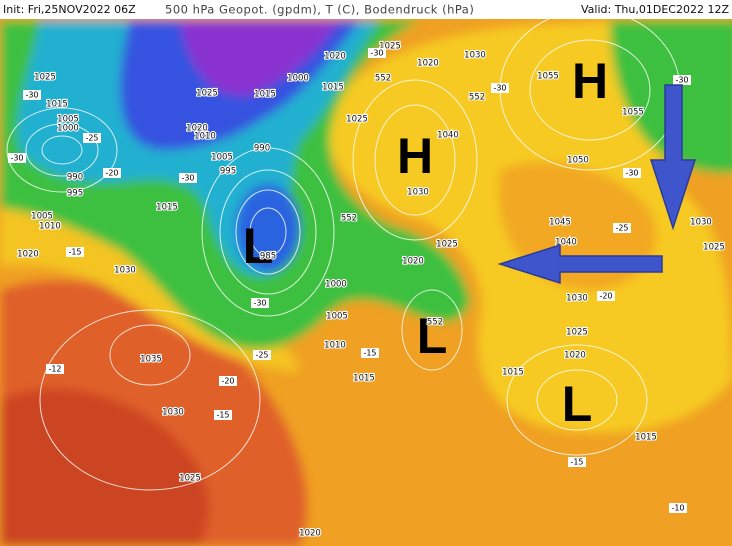 Image resolution: width=732 pixels, height=546 pixels. I want to click on isobar-label: 985, so click(268, 257).